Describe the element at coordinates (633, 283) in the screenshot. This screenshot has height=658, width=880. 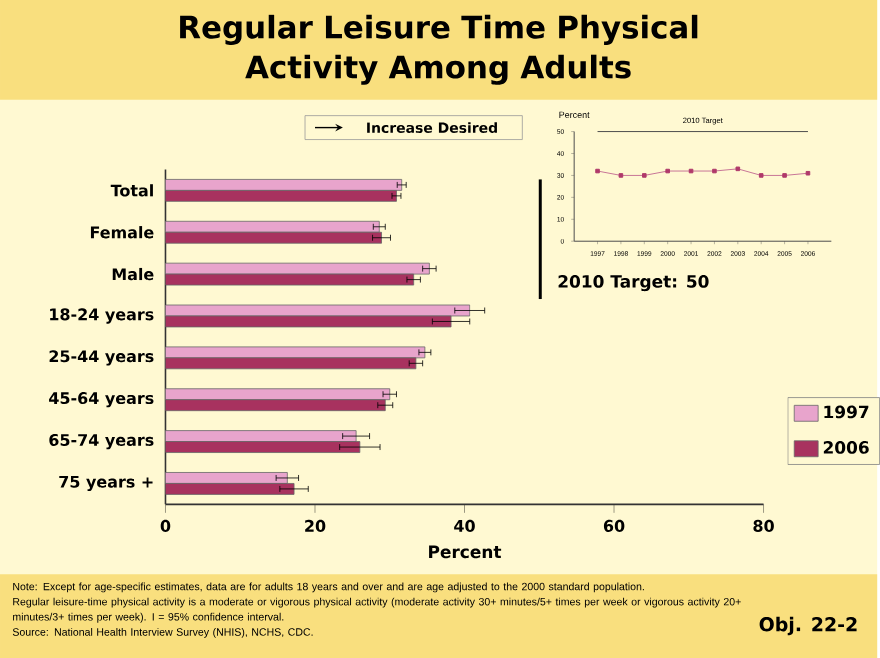
I see `annotation: 2010 Target: 50` at that location.